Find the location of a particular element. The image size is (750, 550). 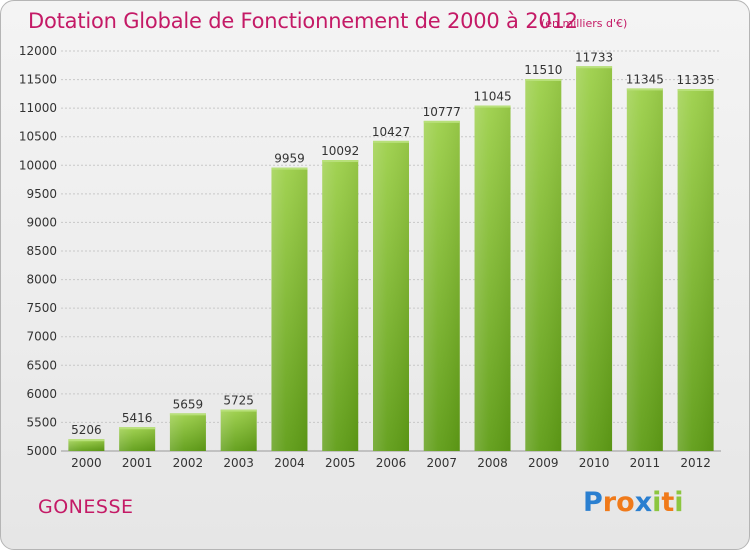

bar-2011 is located at coordinates (644, 269).